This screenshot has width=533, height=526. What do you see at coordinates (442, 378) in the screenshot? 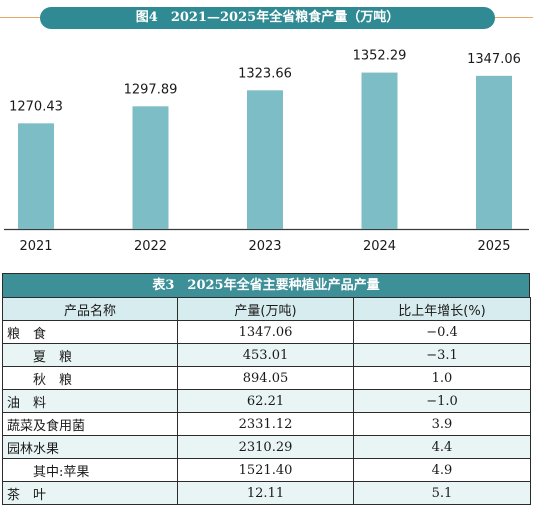
I see `cell-growth: 1.0` at bounding box center [442, 378].